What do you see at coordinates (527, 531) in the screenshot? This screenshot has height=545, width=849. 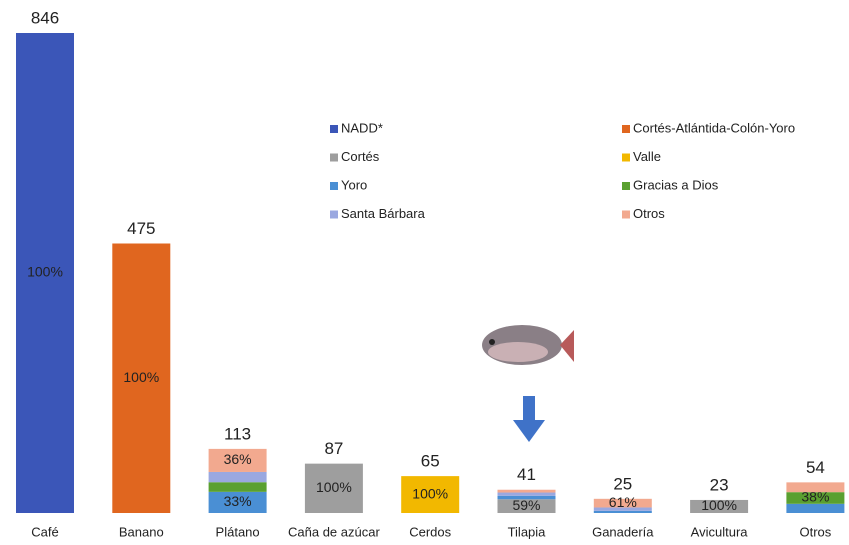 I see `x-tick-label: Tilapia` at bounding box center [527, 531].